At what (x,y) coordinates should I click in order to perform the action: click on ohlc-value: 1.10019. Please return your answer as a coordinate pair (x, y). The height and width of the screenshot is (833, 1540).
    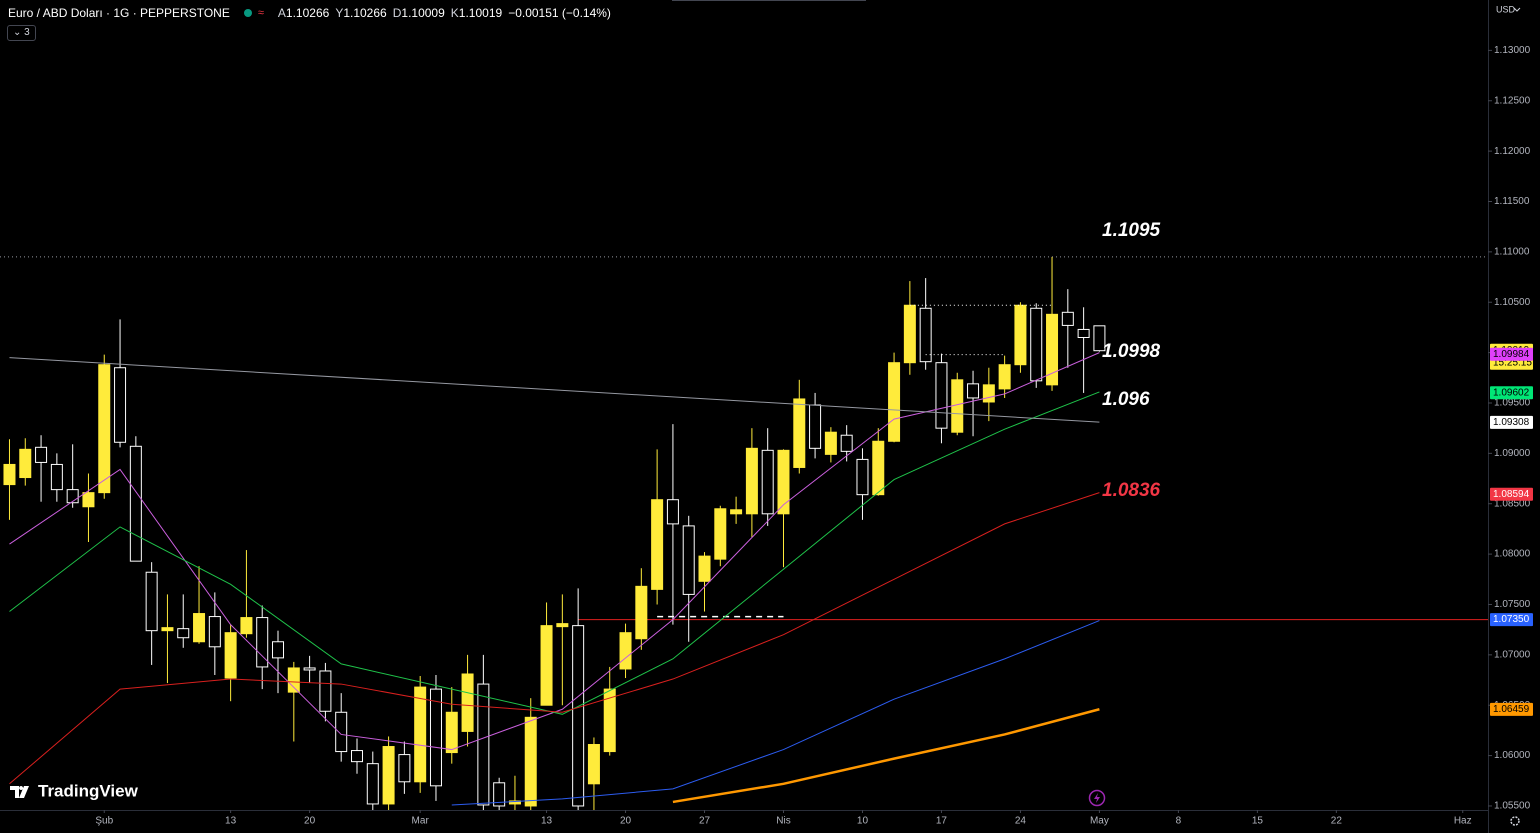
    Looking at the image, I should click on (480, 13).